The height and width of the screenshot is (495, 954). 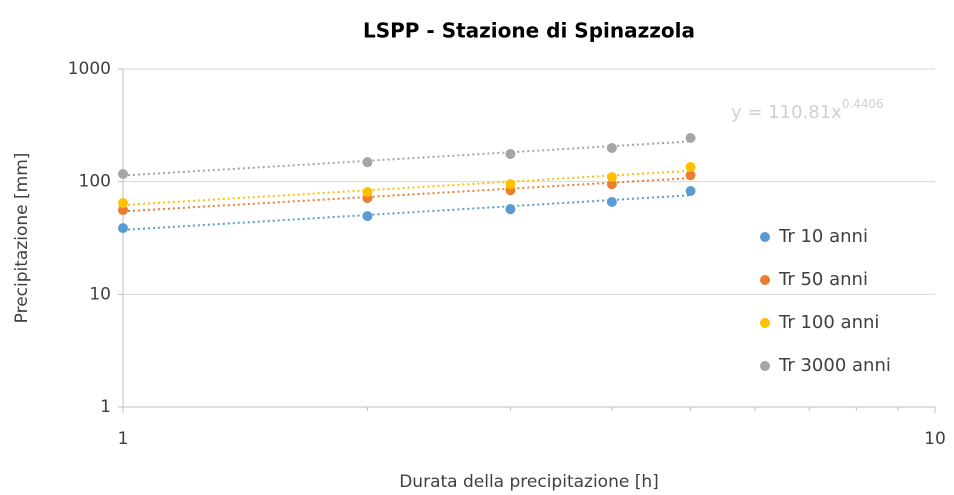 What do you see at coordinates (823, 279) in the screenshot?
I see `legend-label: Tr 50 anni` at bounding box center [823, 279].